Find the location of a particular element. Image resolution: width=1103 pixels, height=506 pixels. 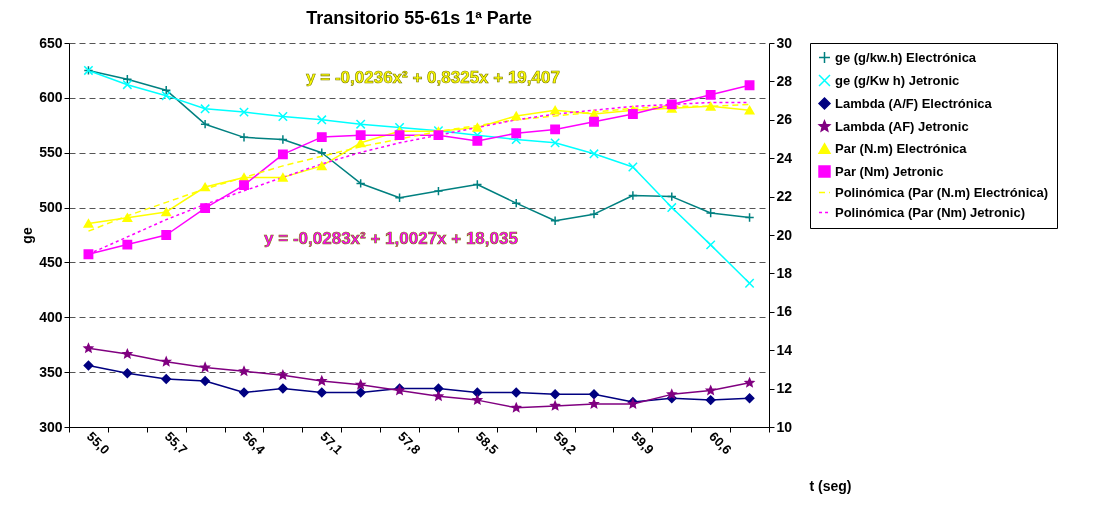

y2-tick-label: 10 is located at coordinates (784, 426).